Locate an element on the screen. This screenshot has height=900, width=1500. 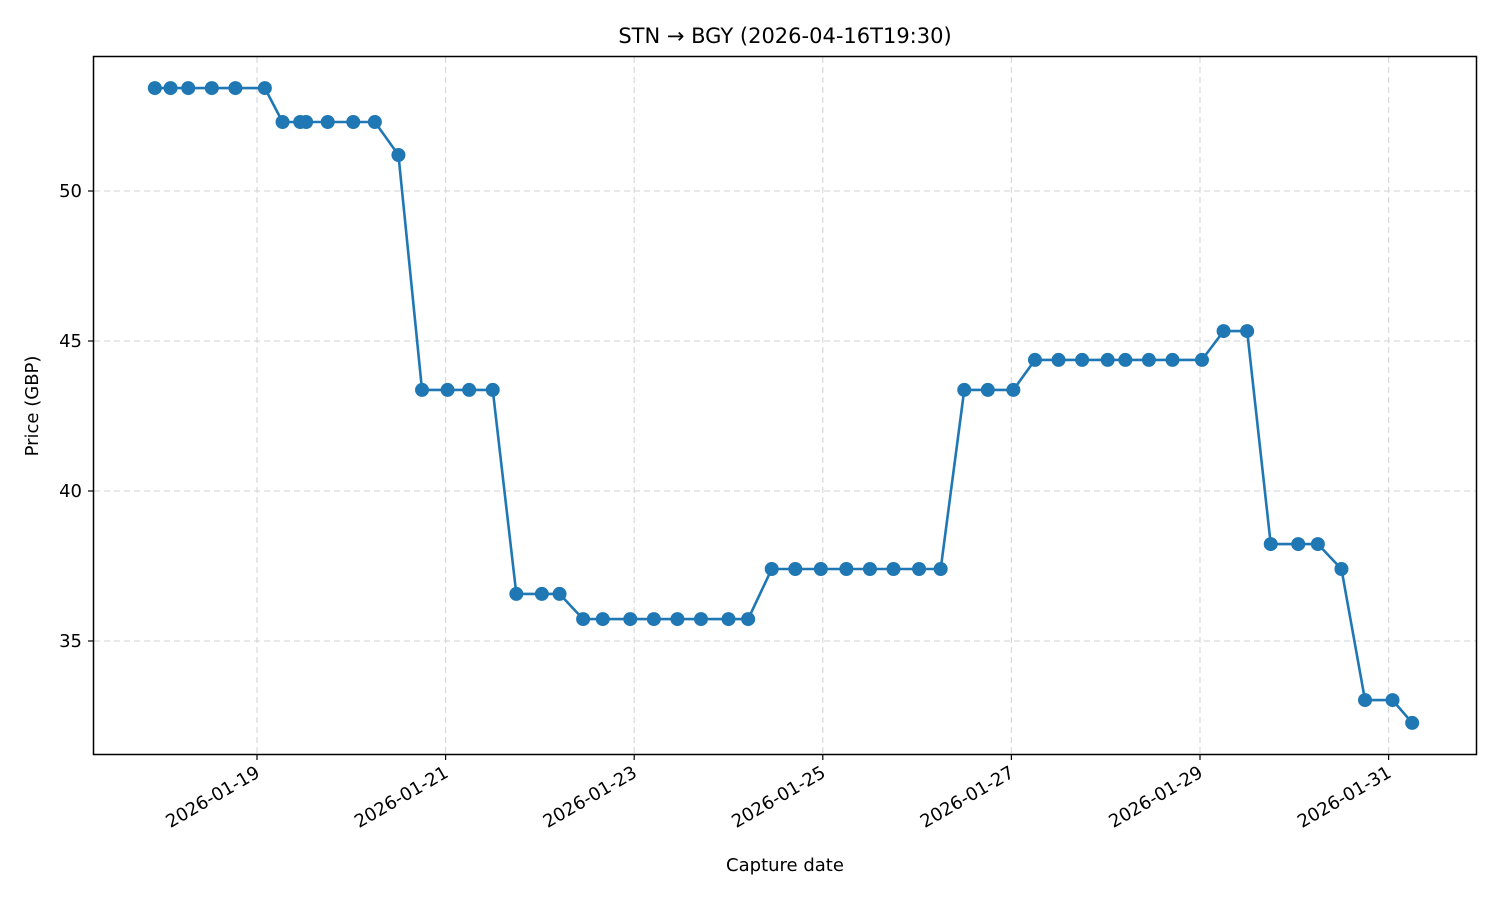
x-tick-label: 2026-01-23 is located at coordinates (590, 797).